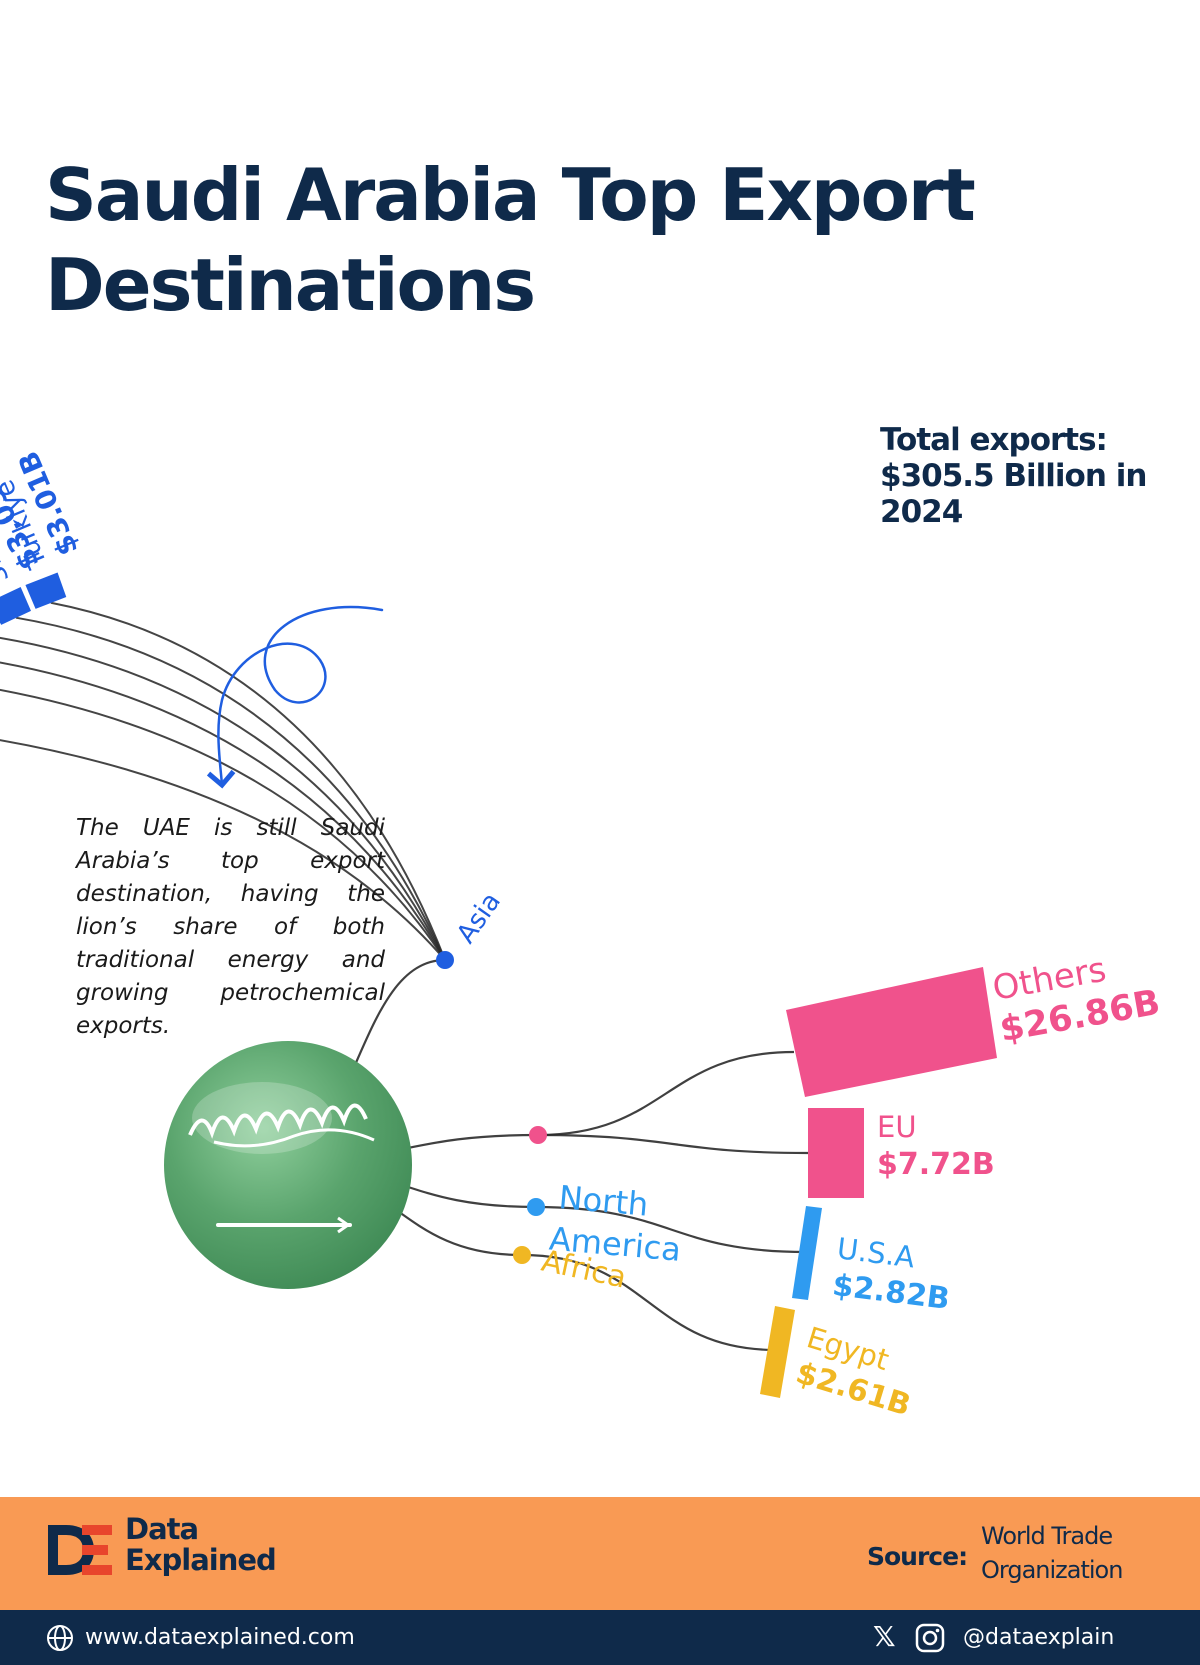 This screenshot has width=1200, height=1665. What do you see at coordinates (936, 1146) in the screenshot?
I see `label-group-eu: EU$7.72B` at bounding box center [936, 1146].